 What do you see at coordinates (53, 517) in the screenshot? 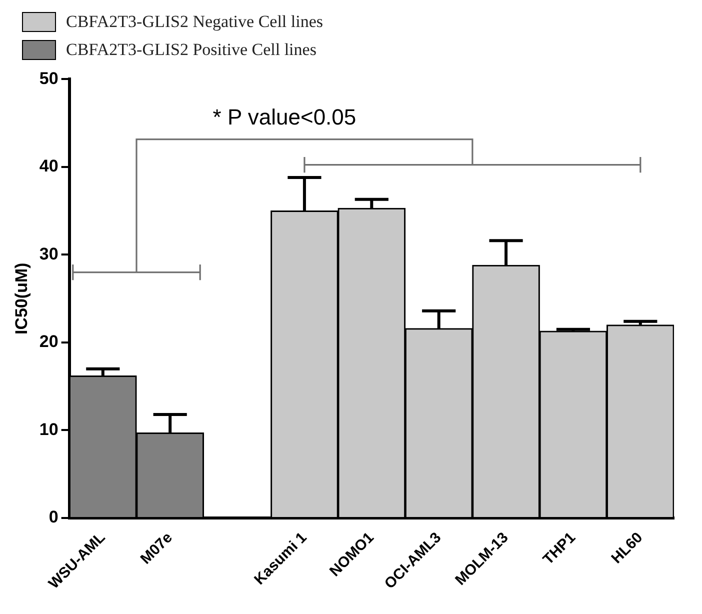
I see `y-tick-label: 0` at bounding box center [53, 517].